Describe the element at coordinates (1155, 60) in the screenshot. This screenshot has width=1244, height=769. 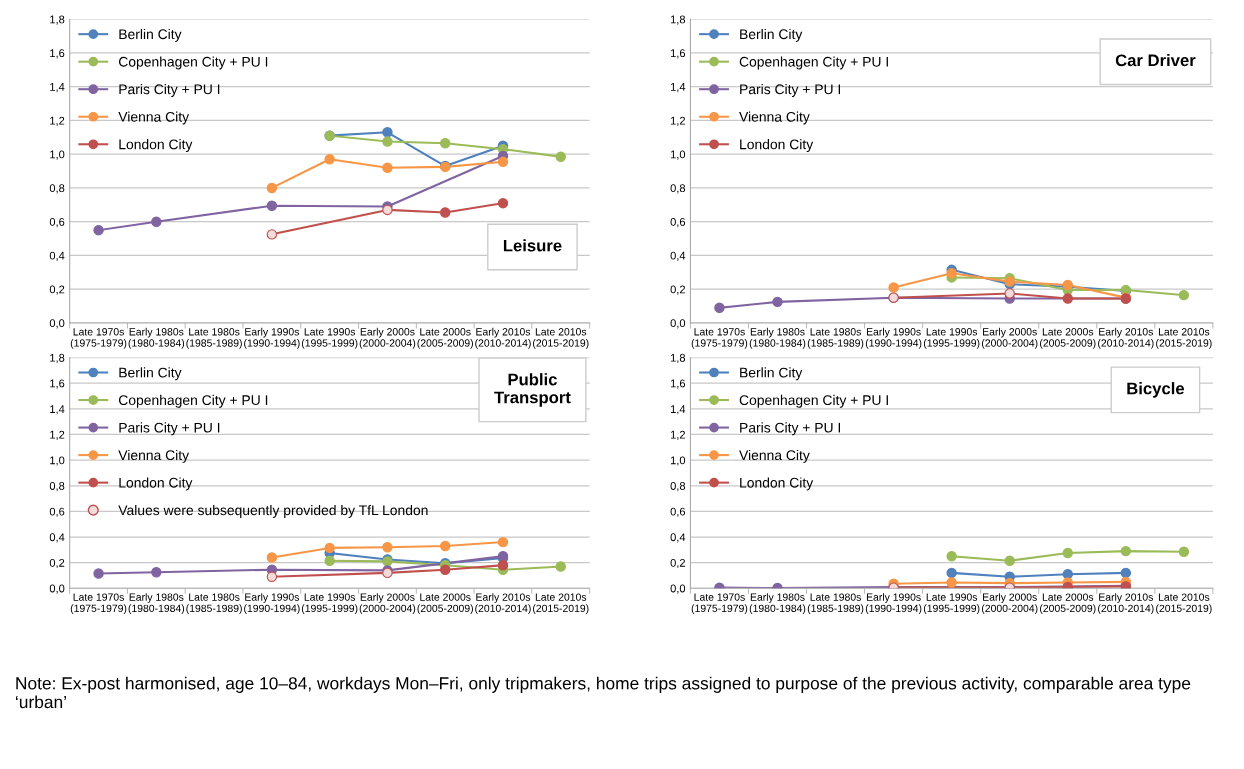
I see `text: Car Driver` at that location.